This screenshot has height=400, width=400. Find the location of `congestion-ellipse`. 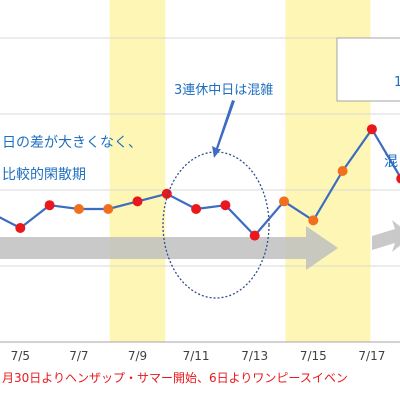

congestion-ellipse is located at coordinates (216, 225).